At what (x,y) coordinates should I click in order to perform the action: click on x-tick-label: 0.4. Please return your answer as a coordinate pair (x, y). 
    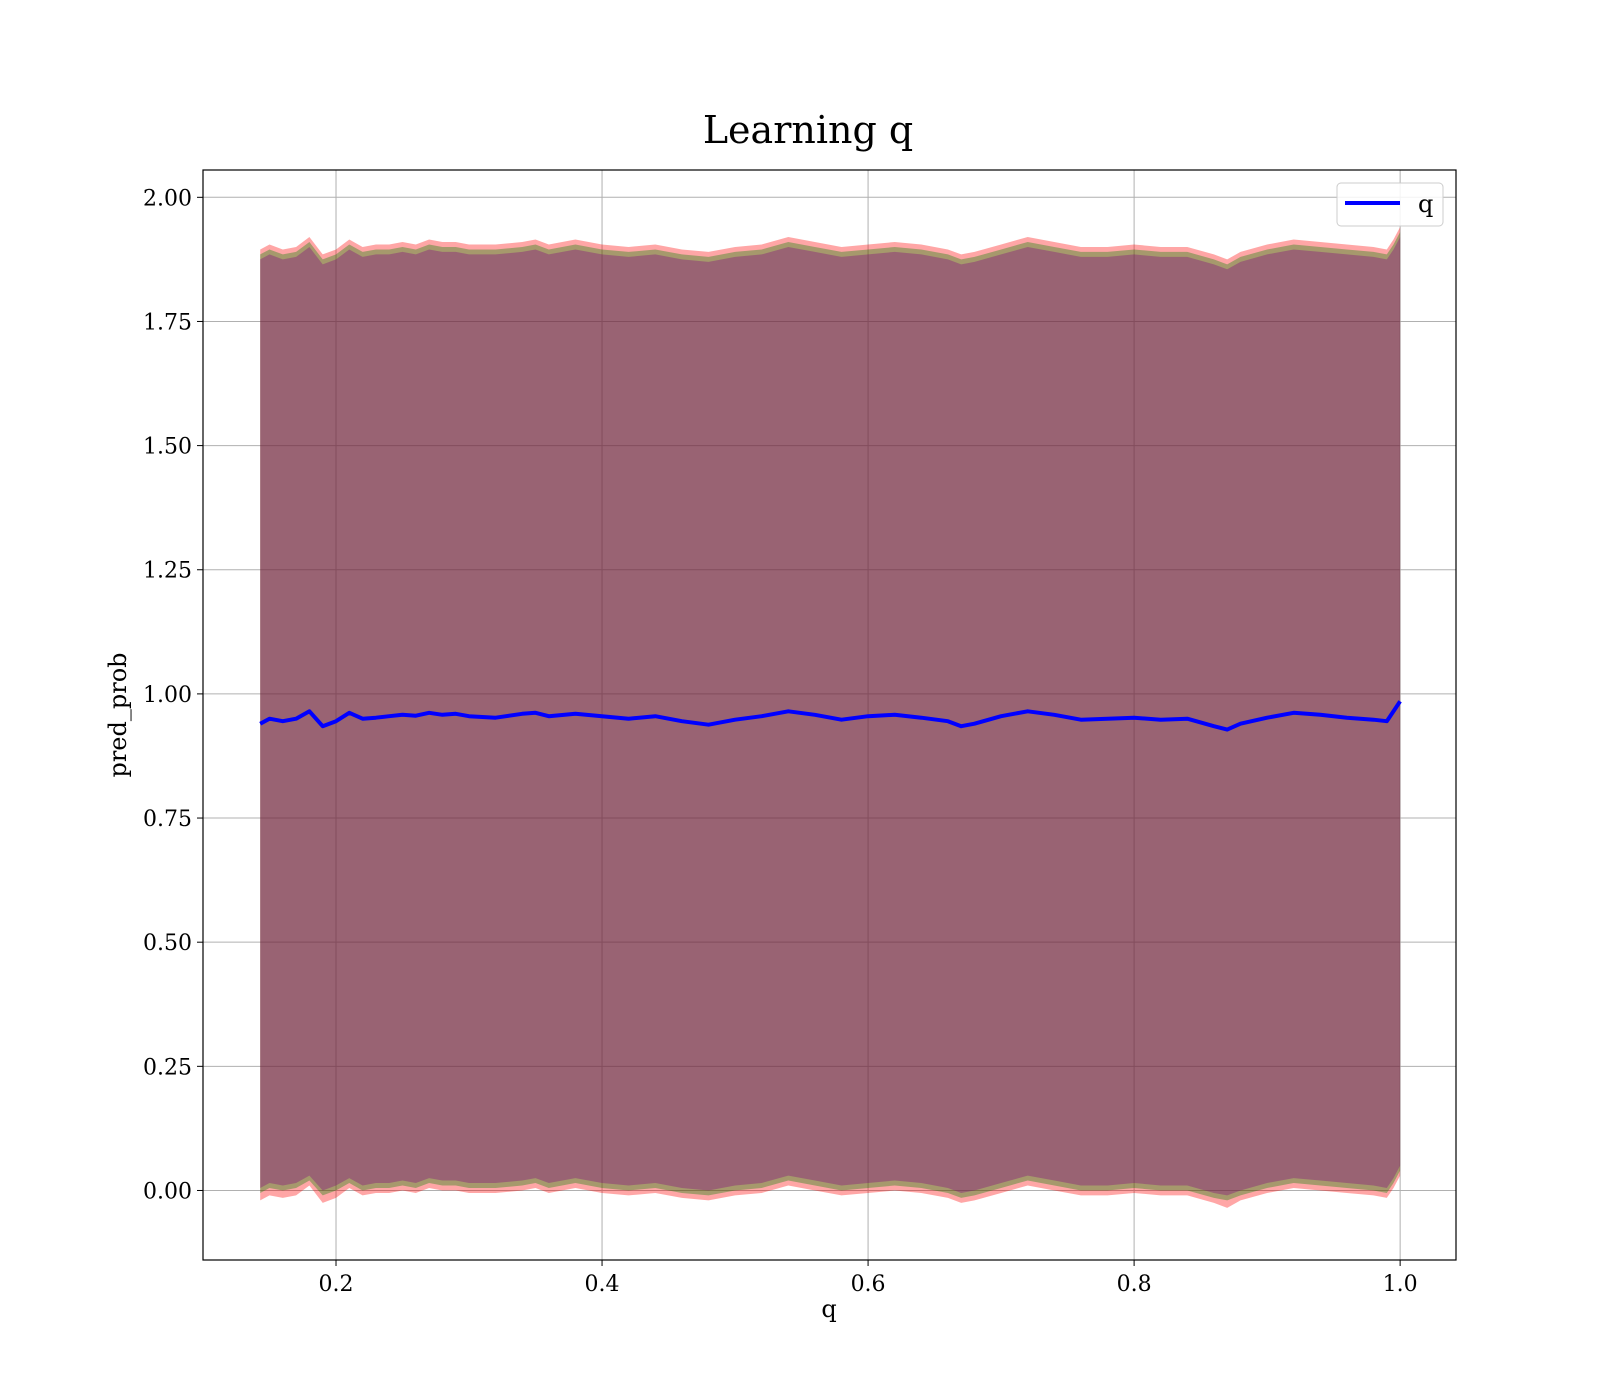
    Looking at the image, I should click on (602, 1284).